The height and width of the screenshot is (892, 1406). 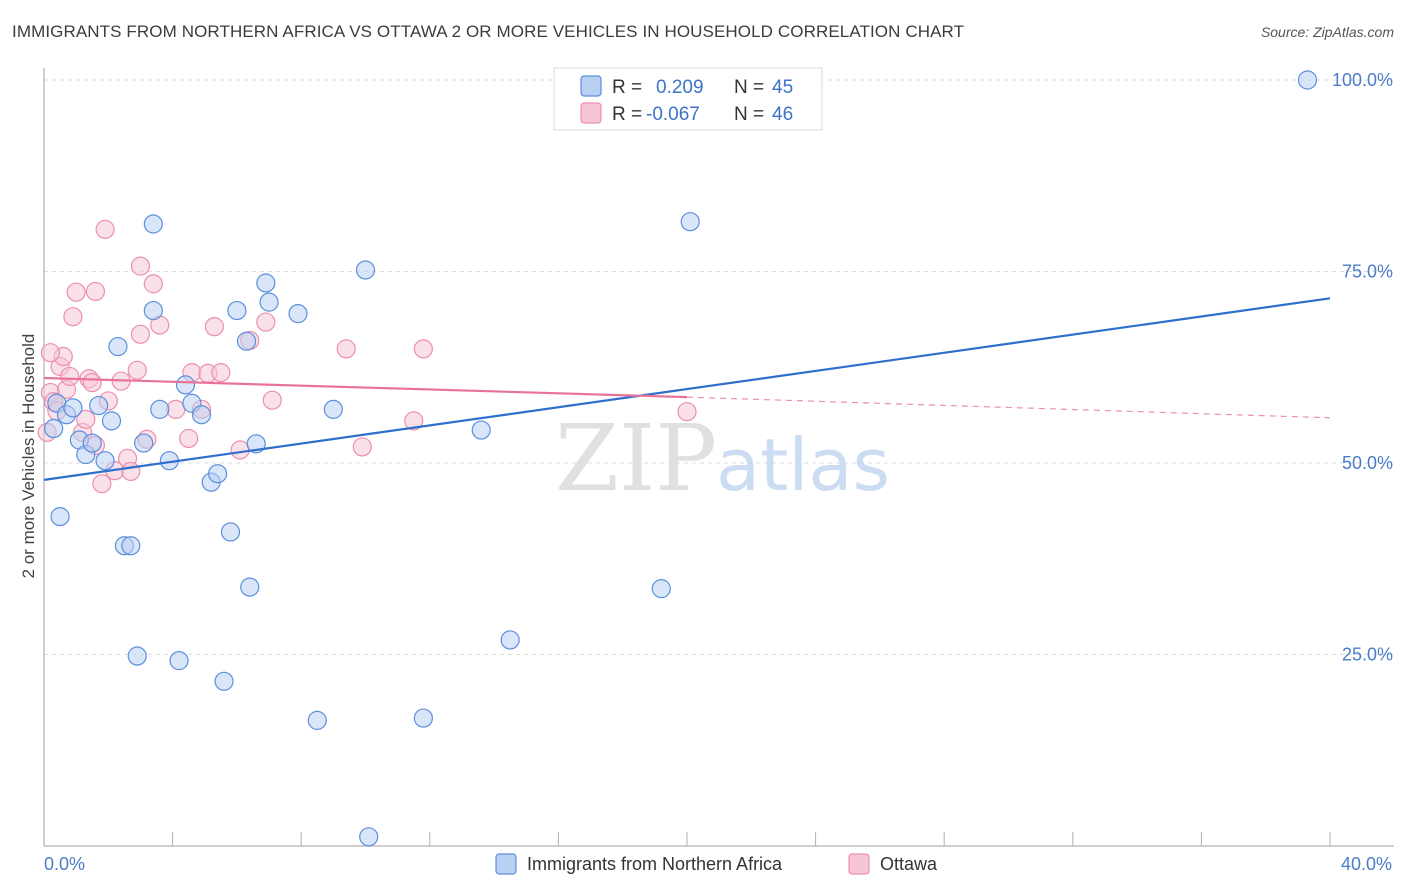 What do you see at coordinates (28, 456) in the screenshot?
I see `y-axis-label: 2 or more Vehicles in Household` at bounding box center [28, 456].